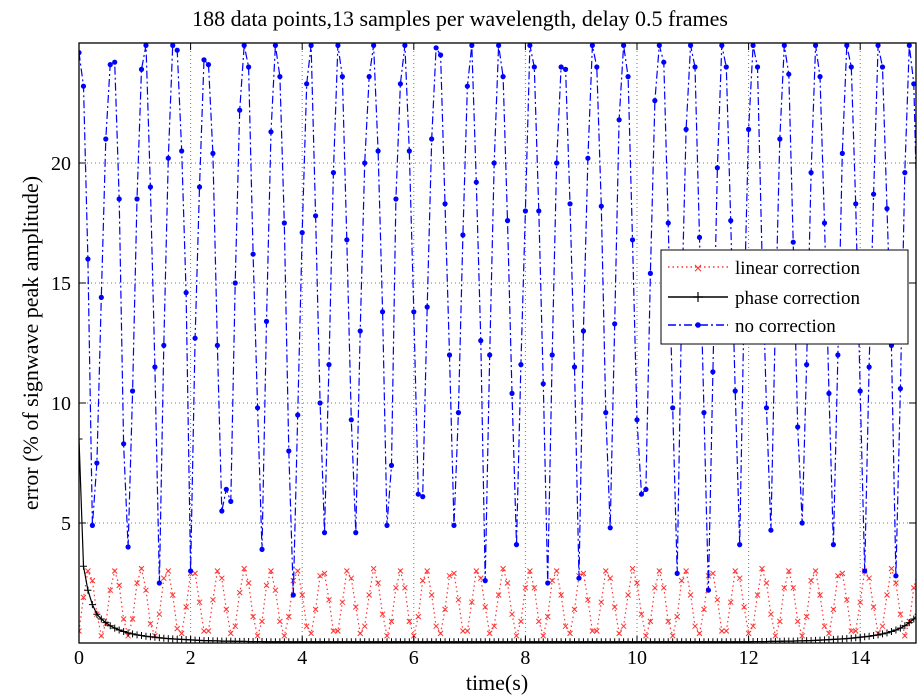 This screenshot has width=920, height=697. I want to click on y-tick-label: 5, so click(66, 524).